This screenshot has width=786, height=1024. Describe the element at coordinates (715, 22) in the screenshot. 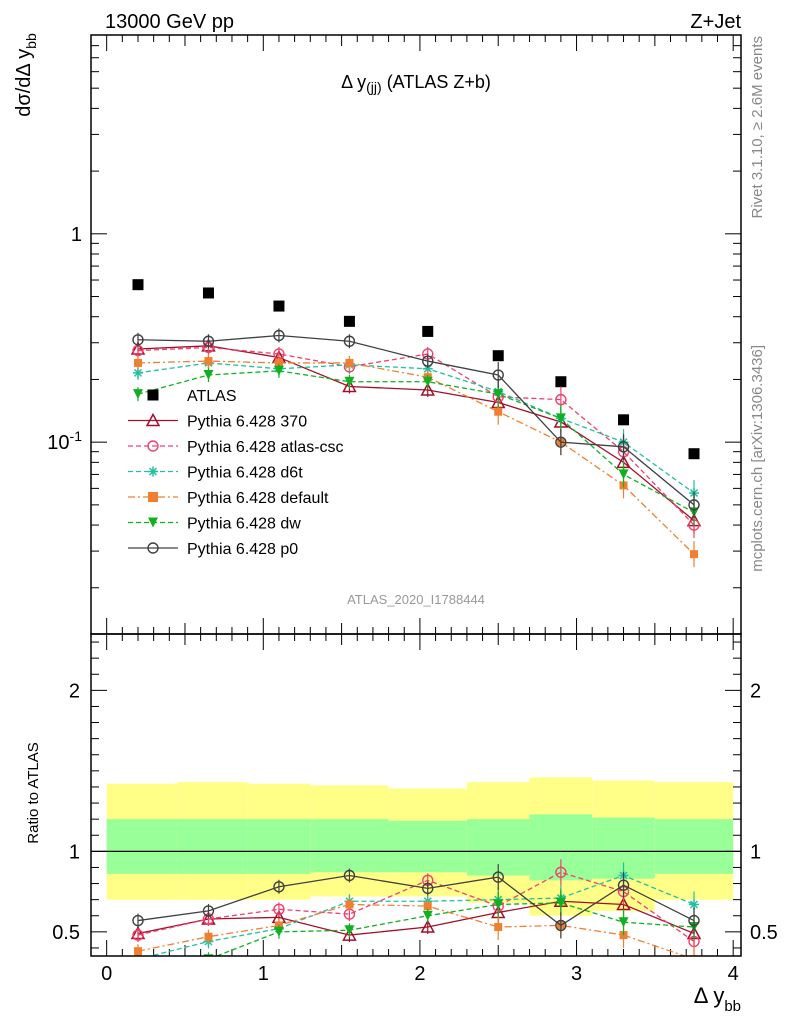

I see `header-right: Z+Jet` at that location.